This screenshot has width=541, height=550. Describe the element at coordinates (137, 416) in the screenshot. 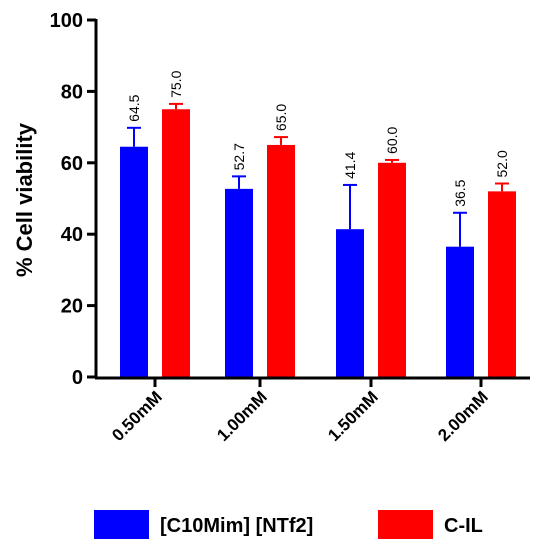

I see `x-tick-label: 0.50mM` at that location.